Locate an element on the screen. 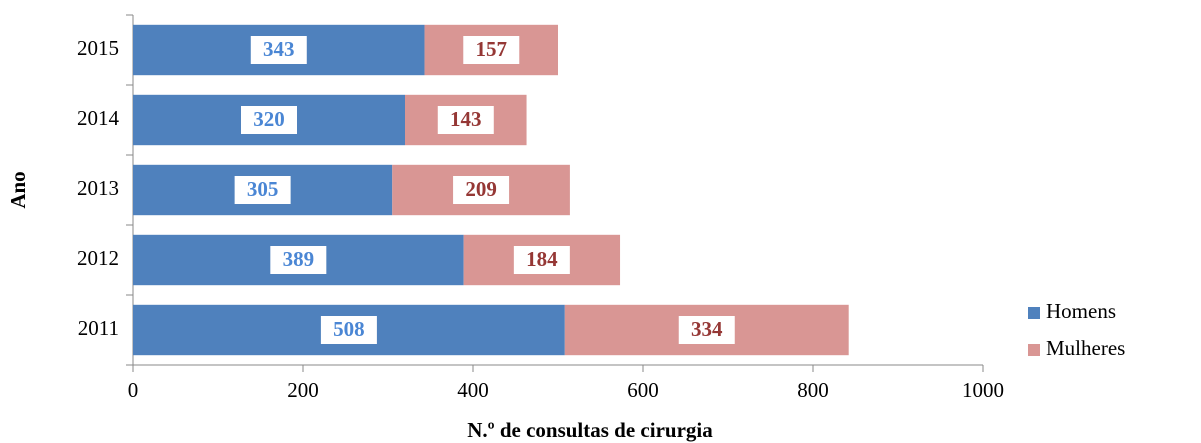  data-label: 320 is located at coordinates (269, 119).